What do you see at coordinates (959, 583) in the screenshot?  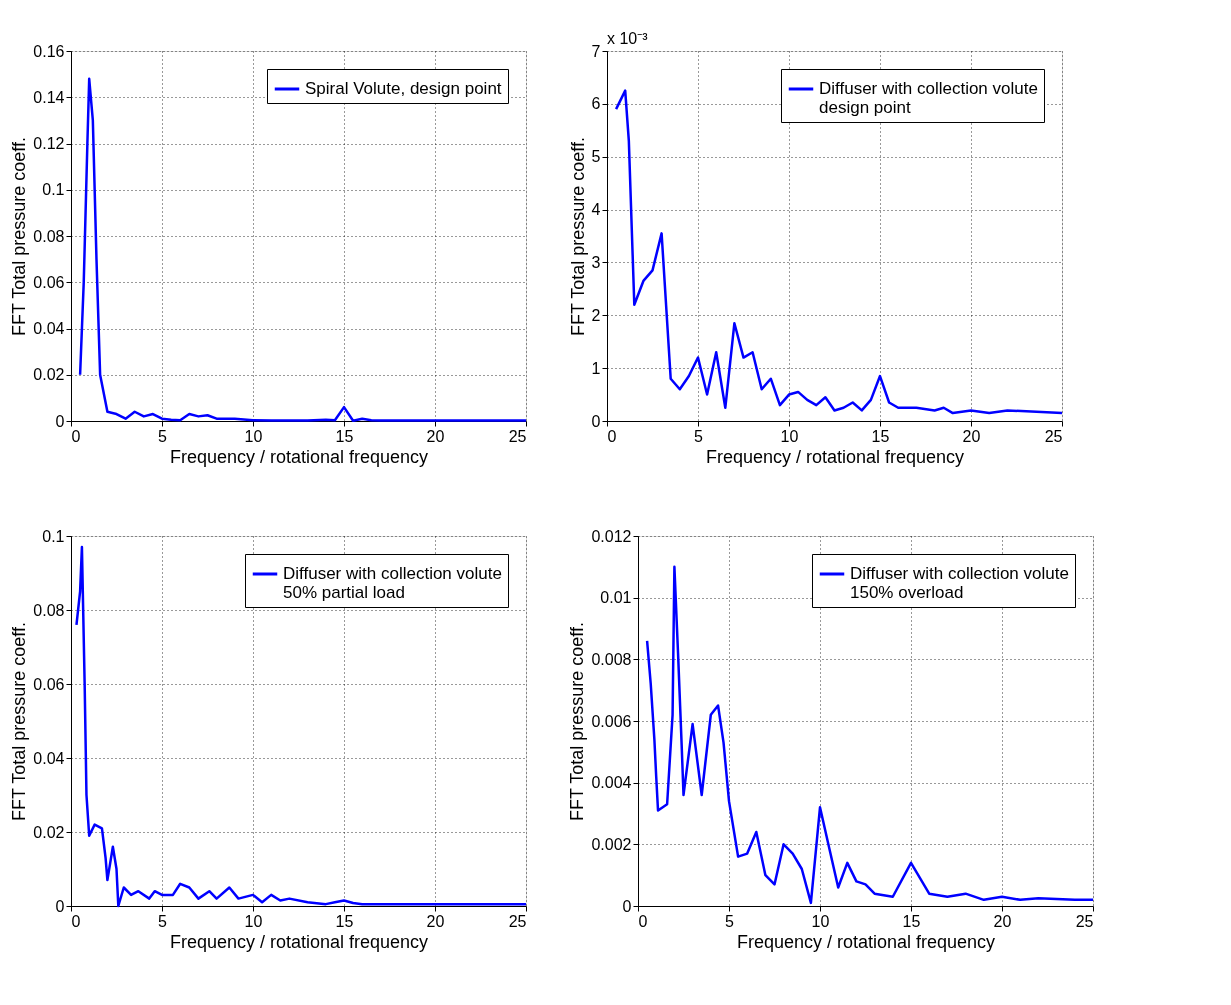 I see `legend-label: Diffuser with collection volute 150% overload` at bounding box center [959, 583].